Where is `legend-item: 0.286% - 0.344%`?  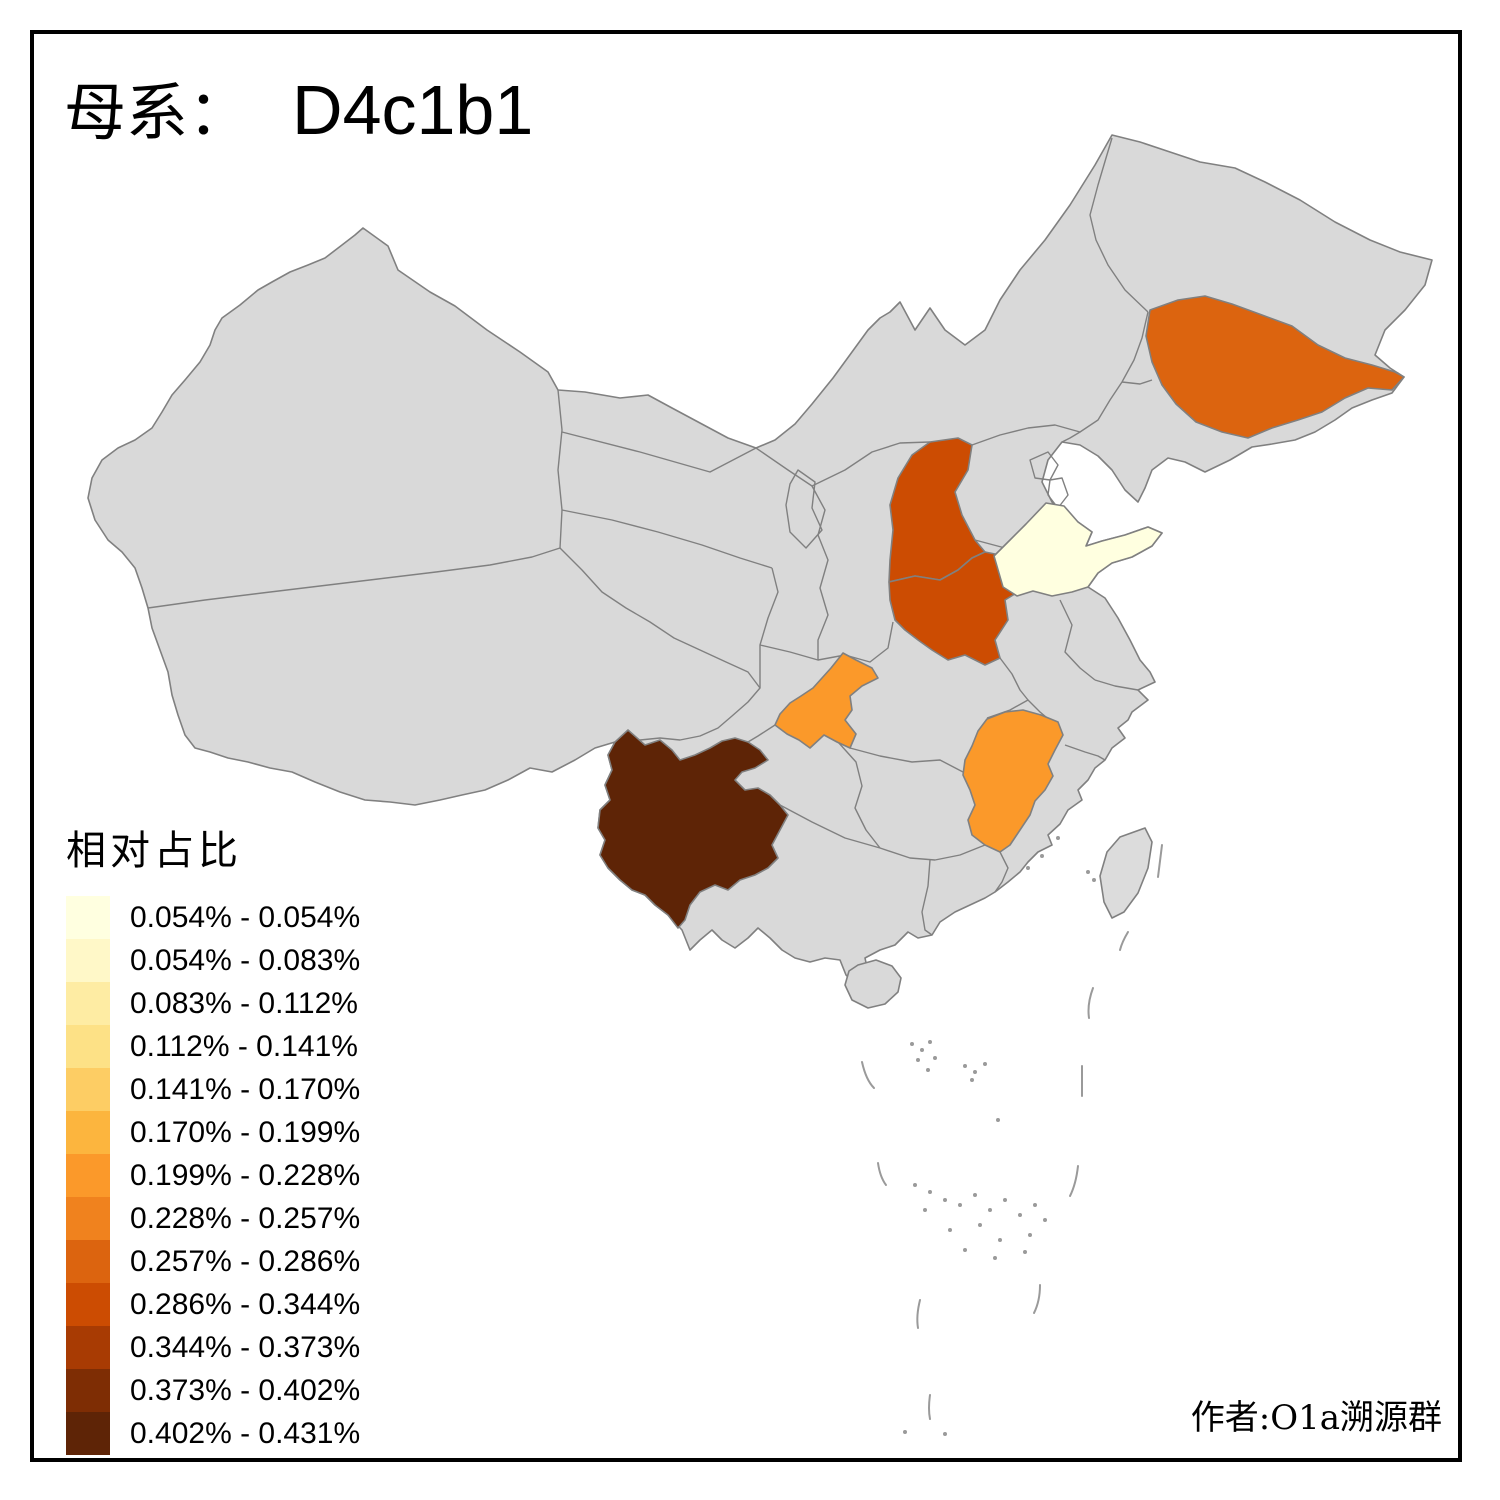
legend-item: 0.286% - 0.344% is located at coordinates (213, 1304).